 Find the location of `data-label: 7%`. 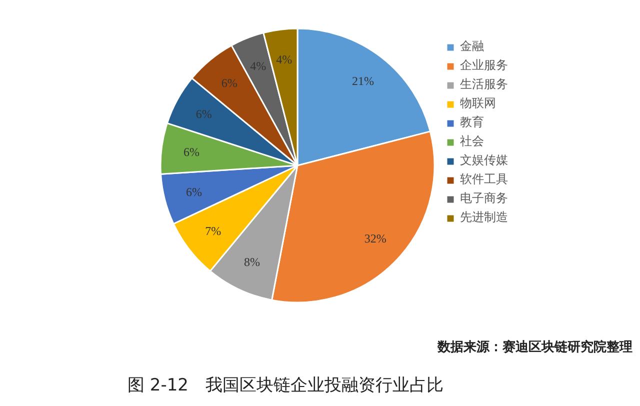

data-label: 7% is located at coordinates (213, 231).